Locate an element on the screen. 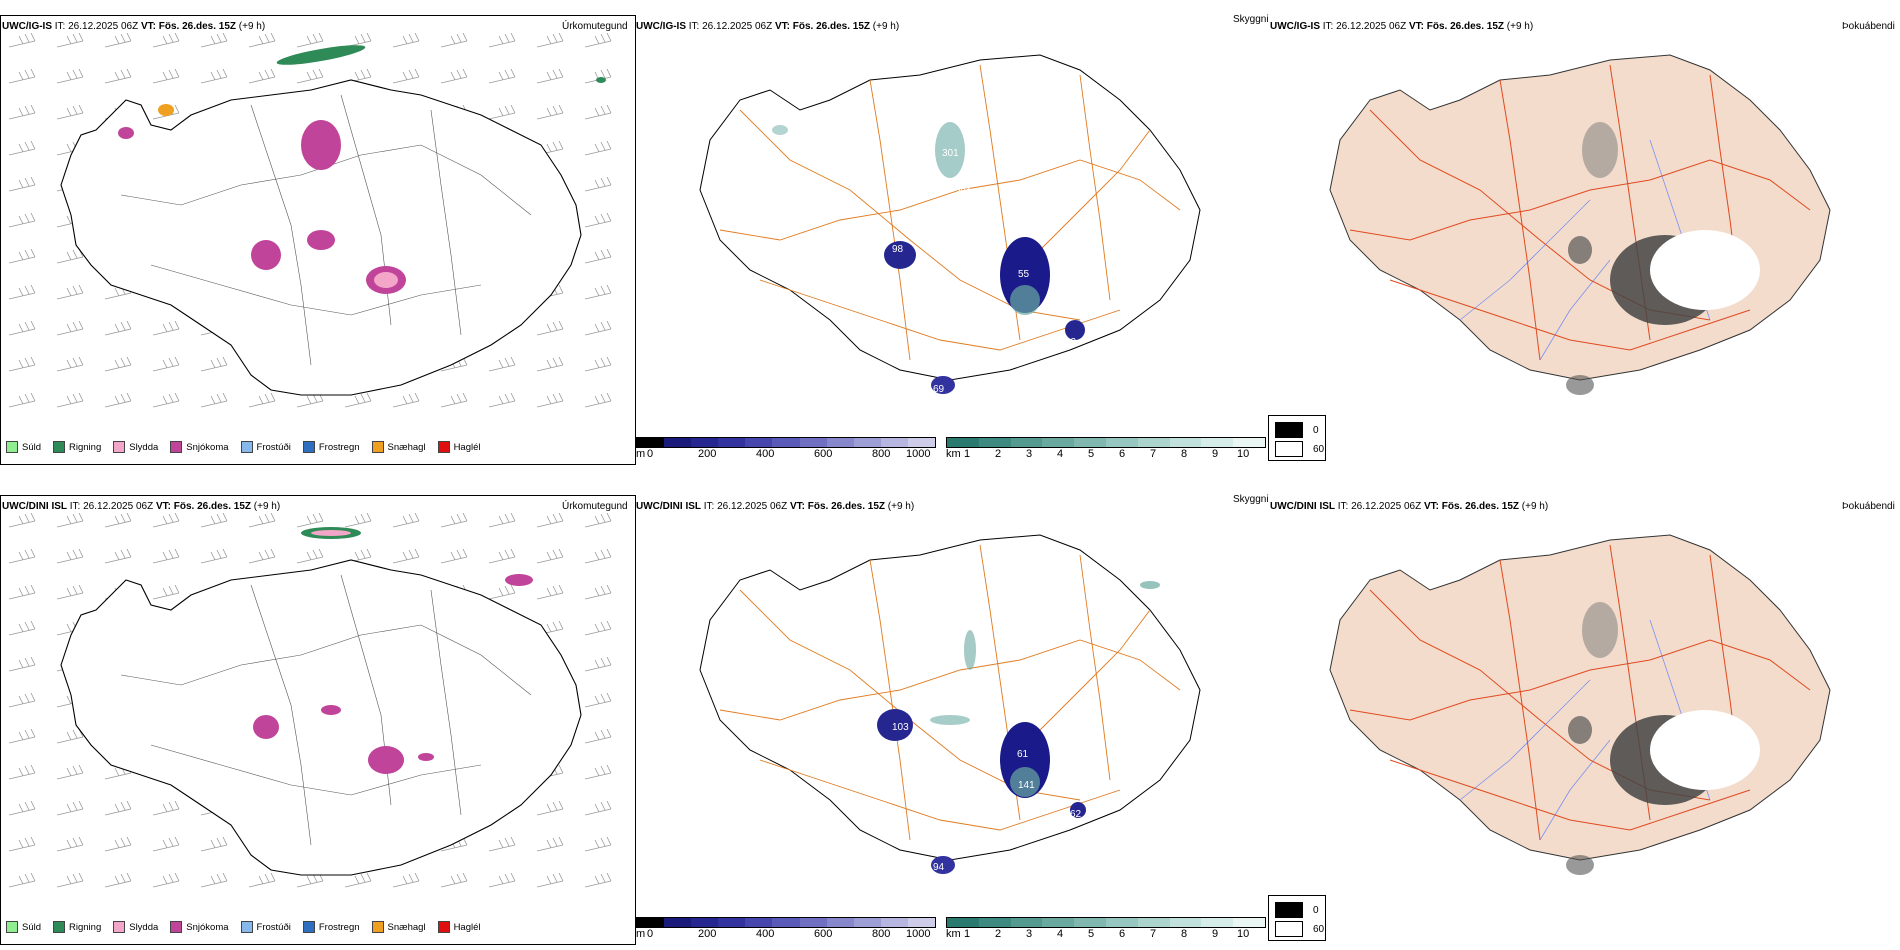  vis-value: 47 is located at coordinates (948, 730).